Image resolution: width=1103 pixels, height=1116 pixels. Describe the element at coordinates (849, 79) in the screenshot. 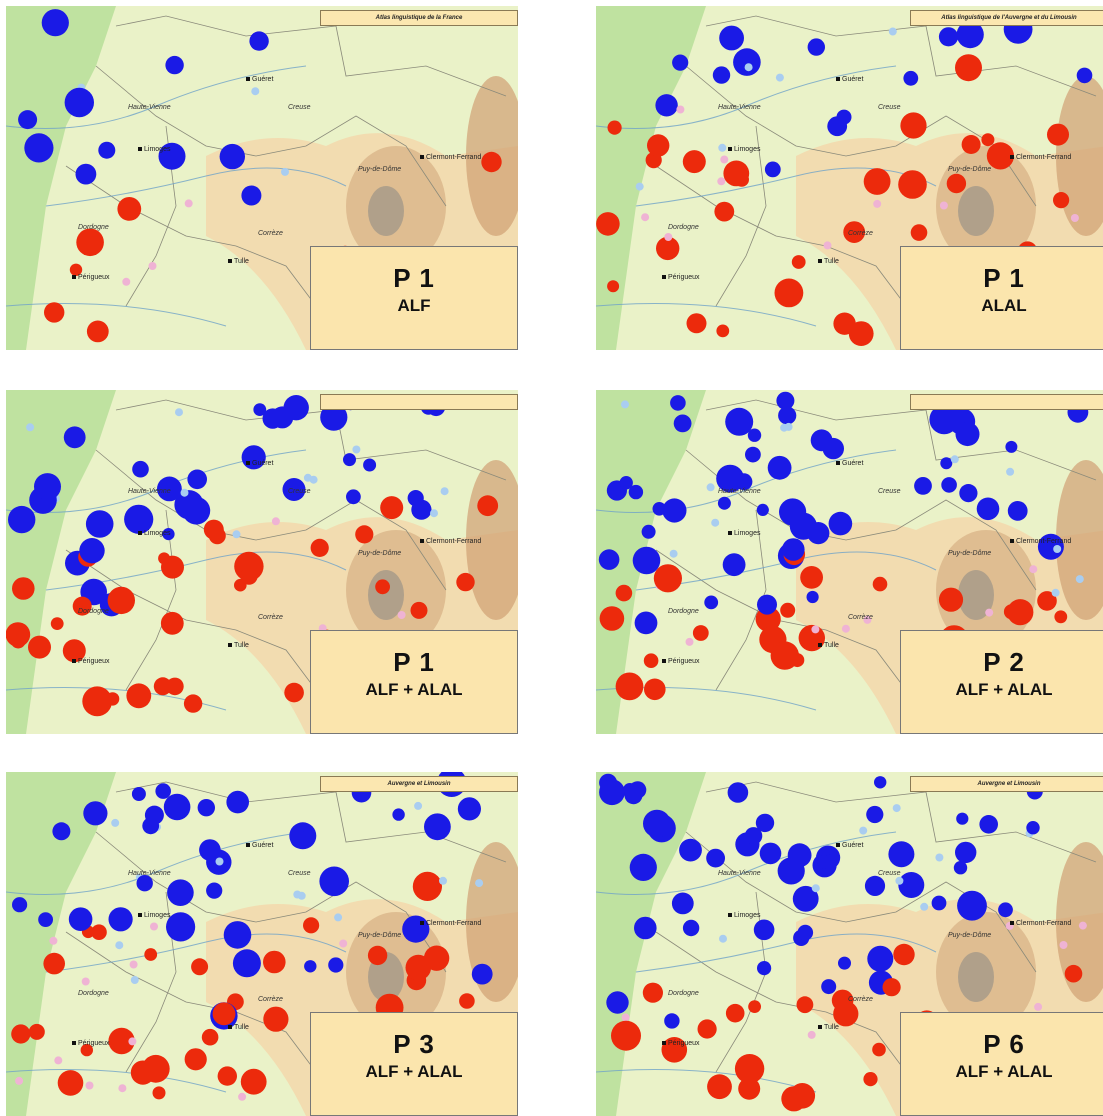

I see `place-label-gueret: Guéret` at that location.